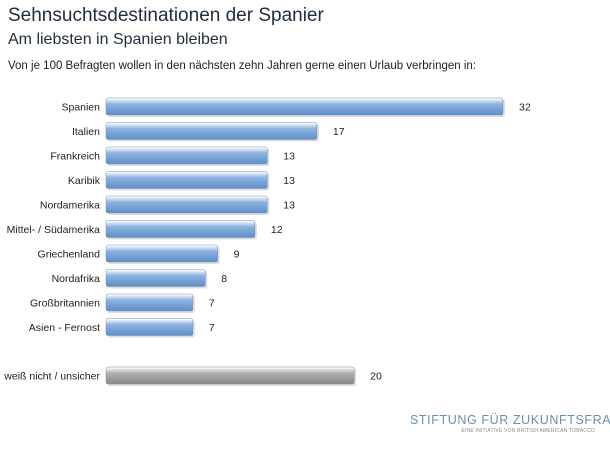  What do you see at coordinates (230, 375) in the screenshot?
I see `other-bar` at bounding box center [230, 375].